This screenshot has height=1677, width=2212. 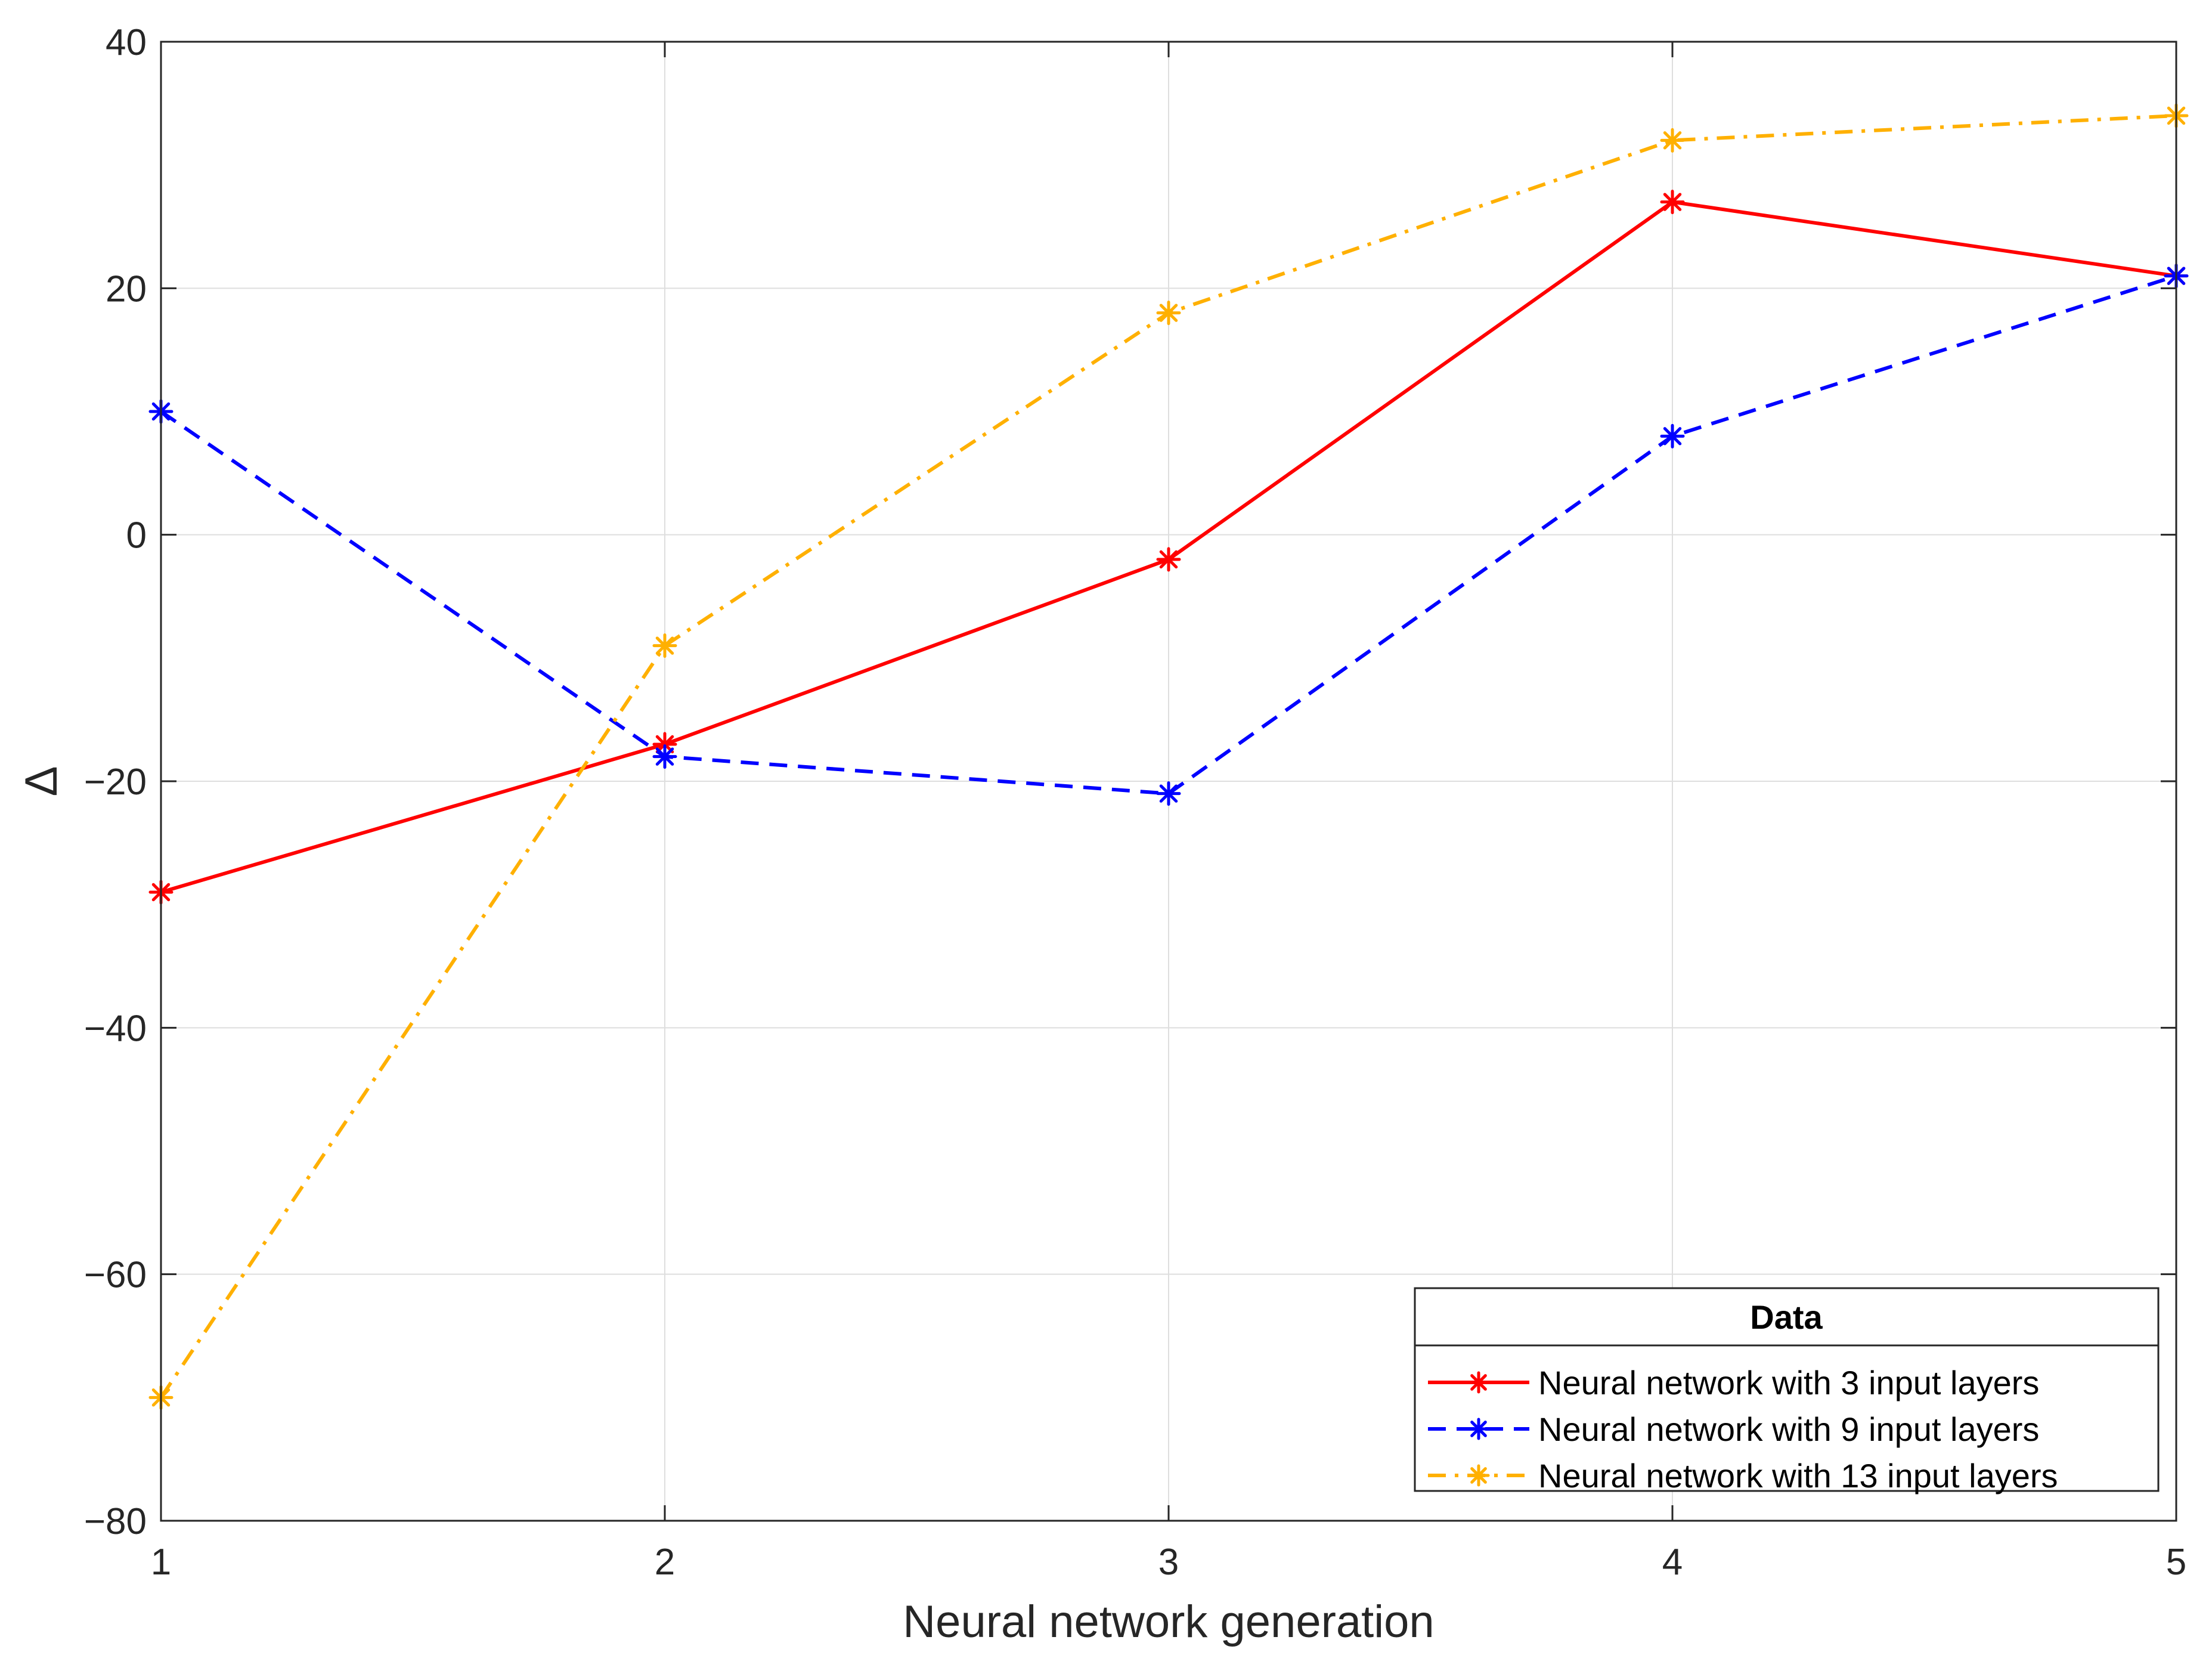 I want to click on legend-entry: Neural network with 9 input layers, so click(x=1733, y=1429).